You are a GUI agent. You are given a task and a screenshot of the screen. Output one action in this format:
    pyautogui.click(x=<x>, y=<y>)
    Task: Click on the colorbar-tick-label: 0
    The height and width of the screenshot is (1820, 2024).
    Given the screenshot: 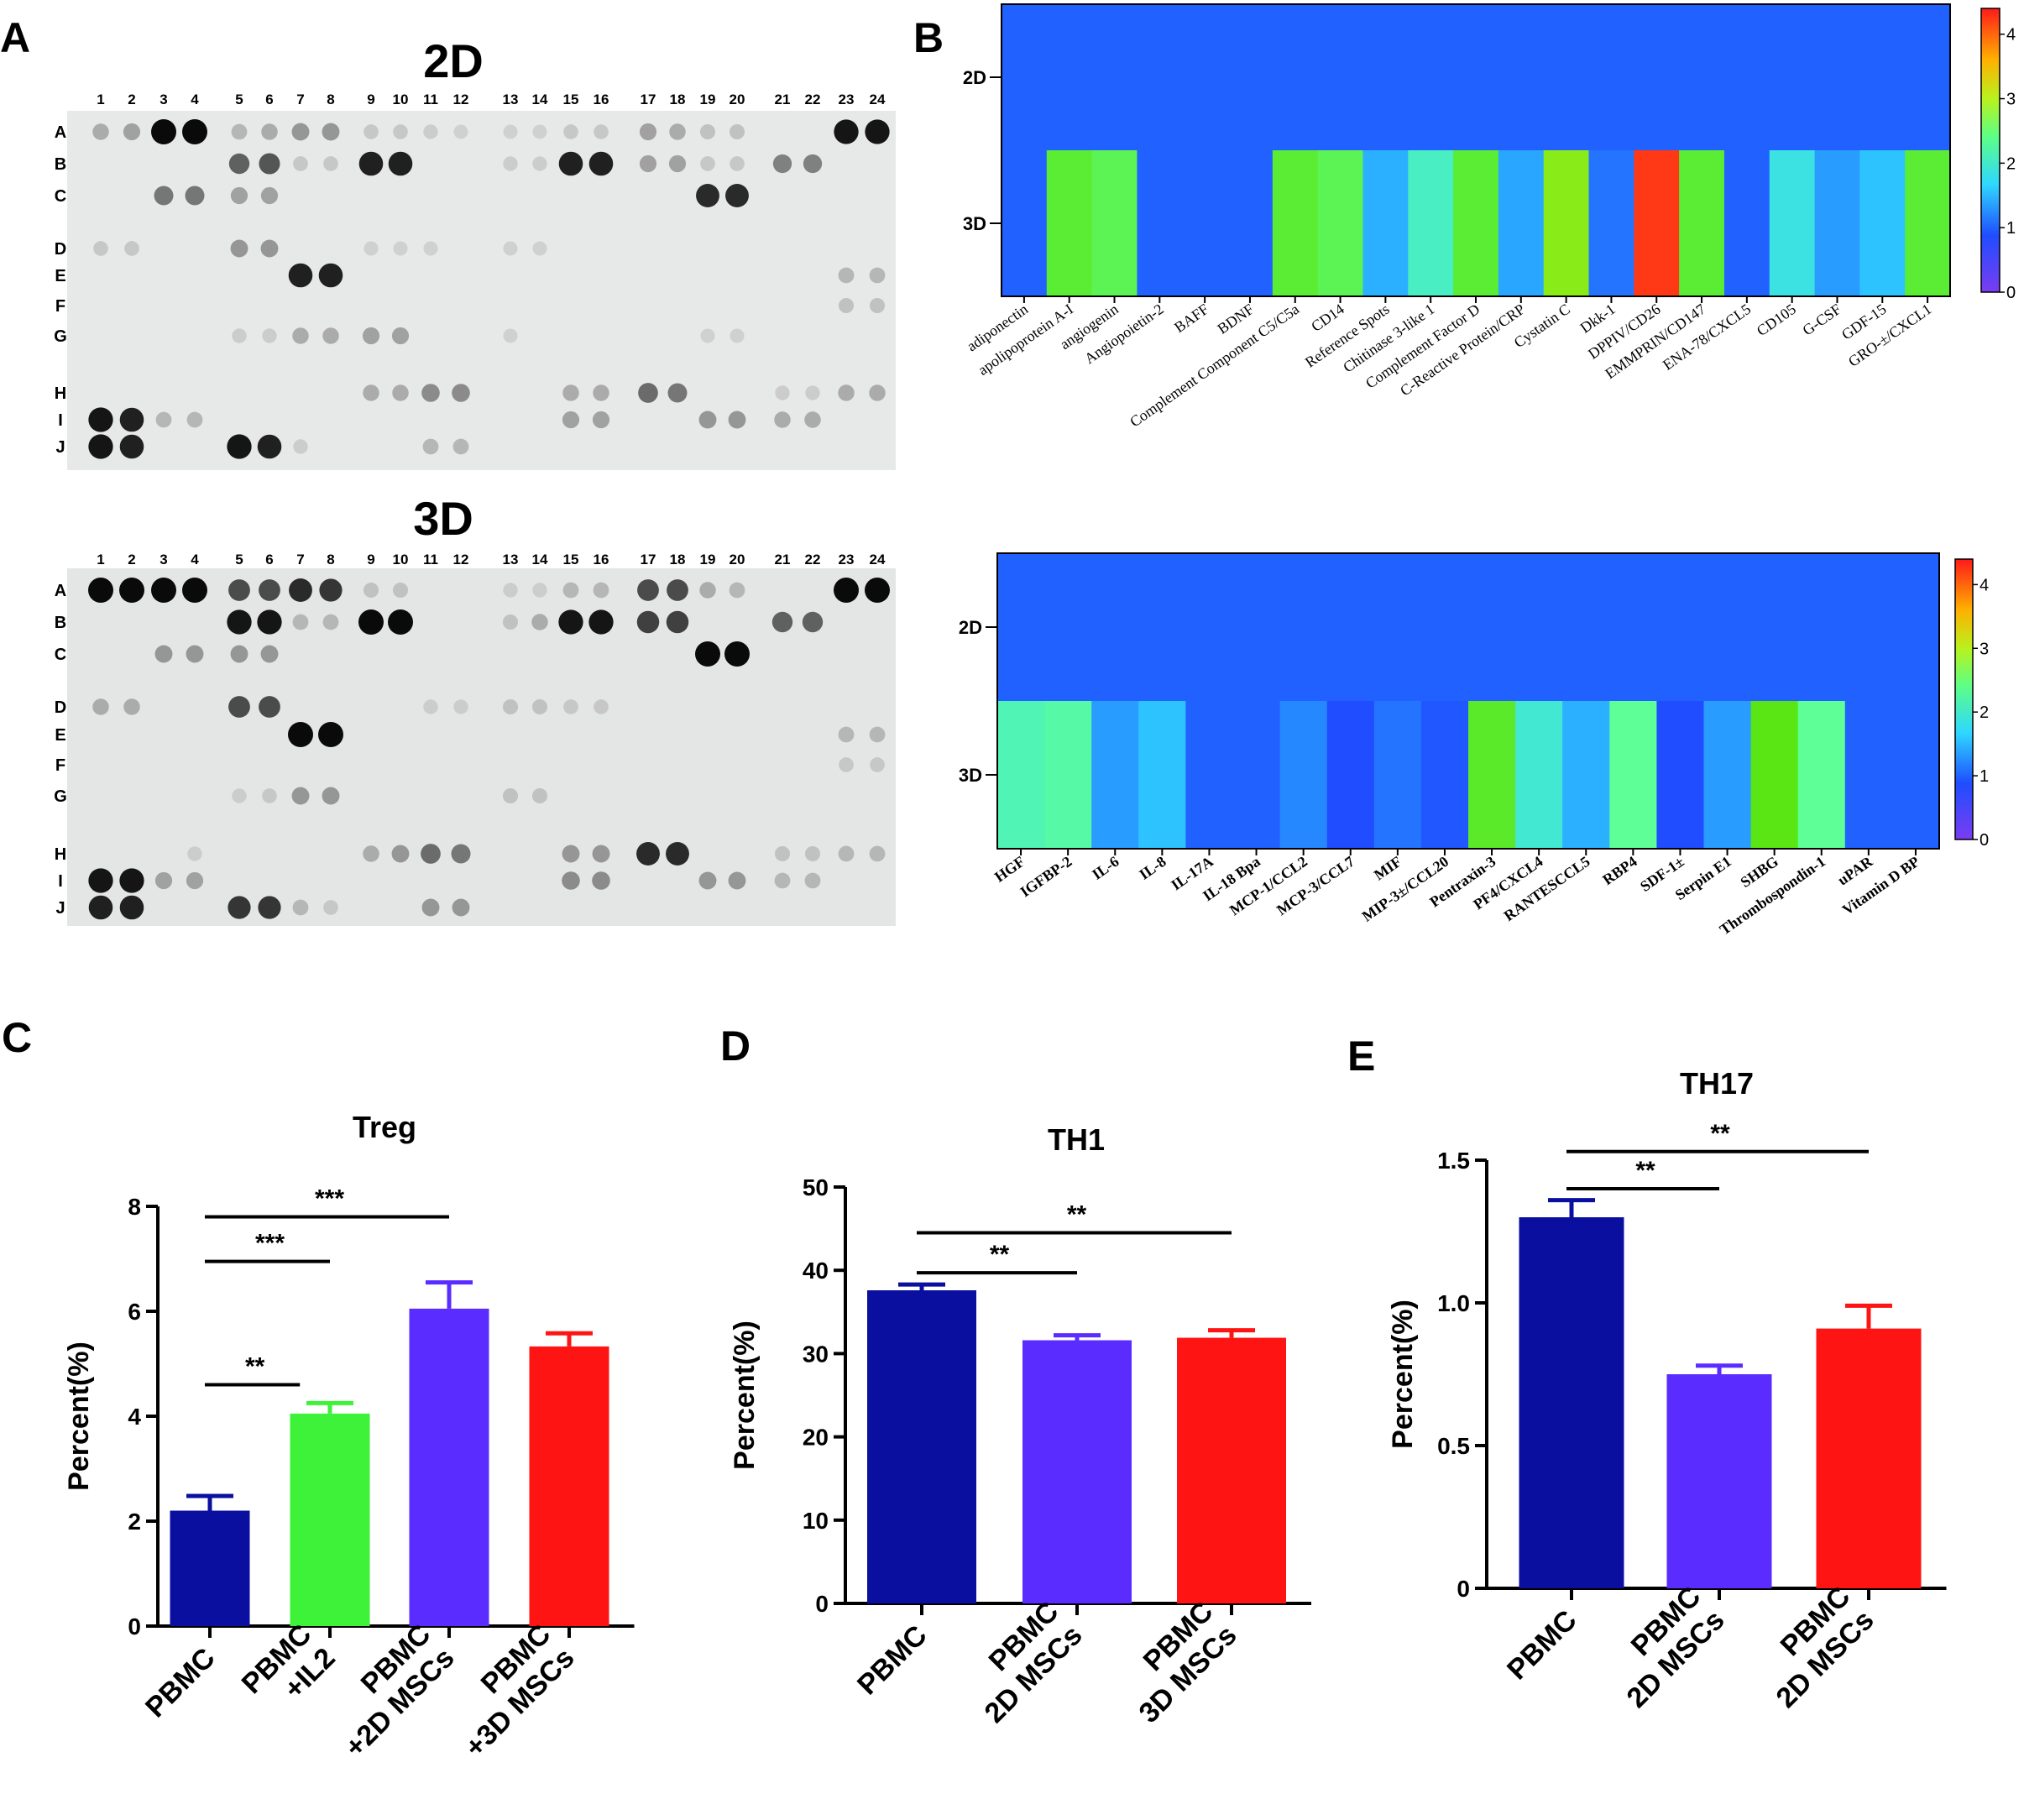 What is the action you would take?
    pyautogui.click(x=2011, y=293)
    